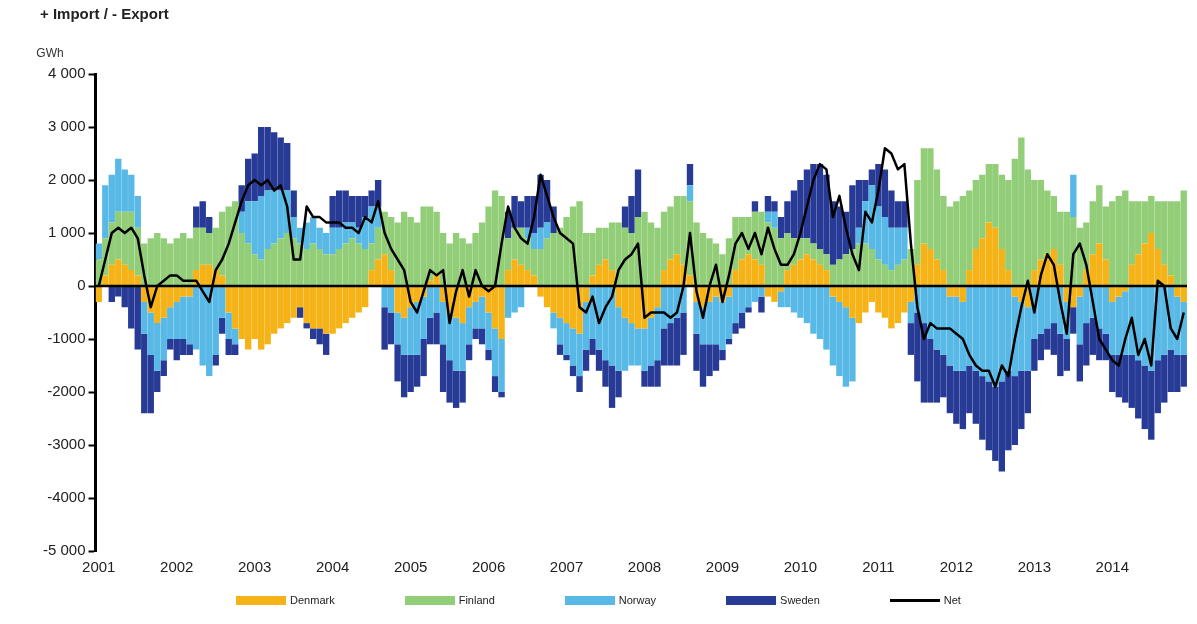  I want to click on y-tick-label: -5 000, so click(64, 550).